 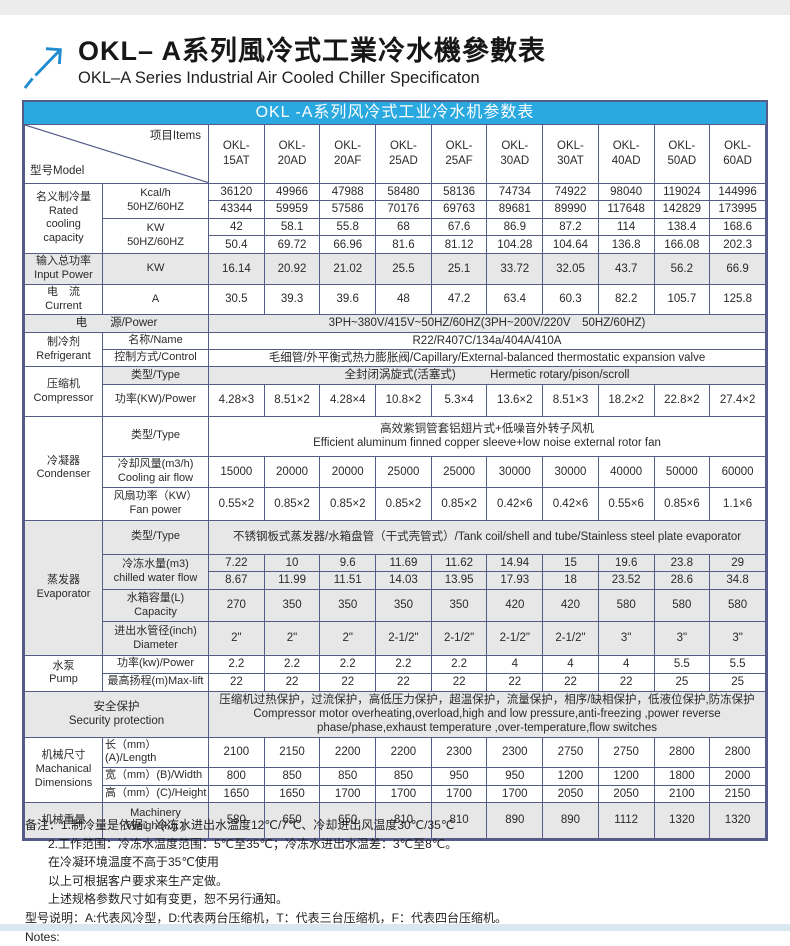 I want to click on value-cell: 0.55×2, so click(x=236, y=503).